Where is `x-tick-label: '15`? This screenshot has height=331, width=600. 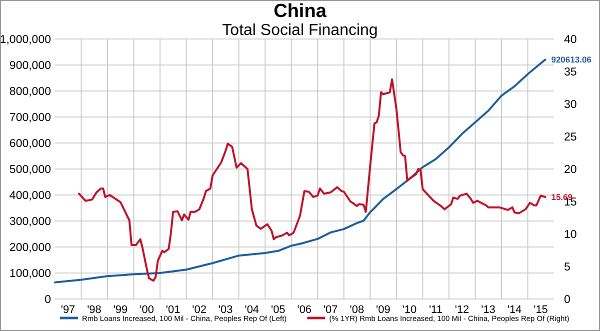
x-tick-label: '15 is located at coordinates (541, 310).